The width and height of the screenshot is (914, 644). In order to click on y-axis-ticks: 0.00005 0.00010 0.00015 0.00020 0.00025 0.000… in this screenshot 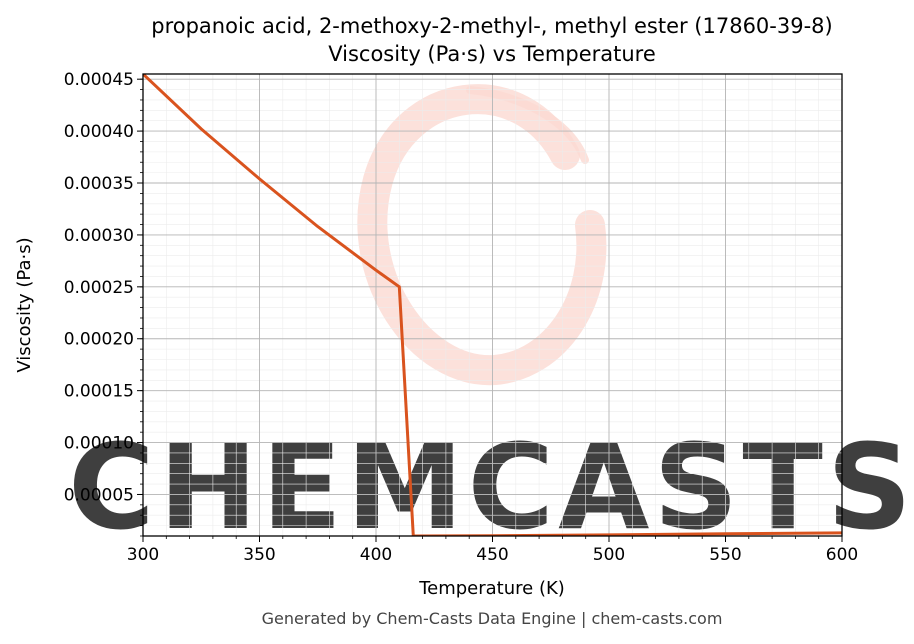, I will do `click(103, 303)`.